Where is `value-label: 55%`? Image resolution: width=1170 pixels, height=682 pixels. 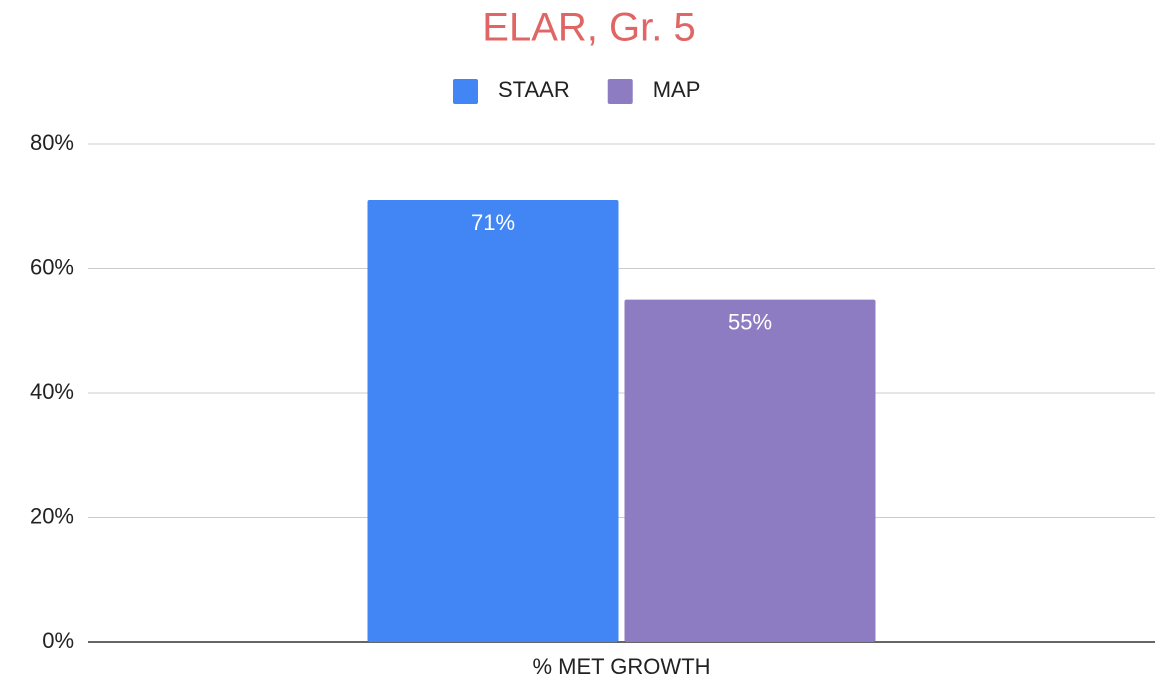 value-label: 55% is located at coordinates (750, 321).